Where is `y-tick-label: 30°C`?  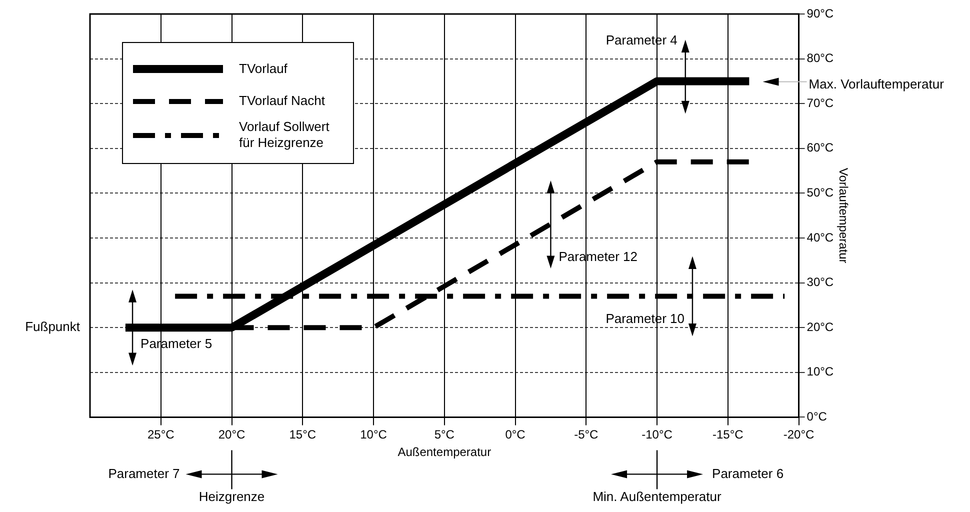 y-tick-label: 30°C is located at coordinates (820, 282).